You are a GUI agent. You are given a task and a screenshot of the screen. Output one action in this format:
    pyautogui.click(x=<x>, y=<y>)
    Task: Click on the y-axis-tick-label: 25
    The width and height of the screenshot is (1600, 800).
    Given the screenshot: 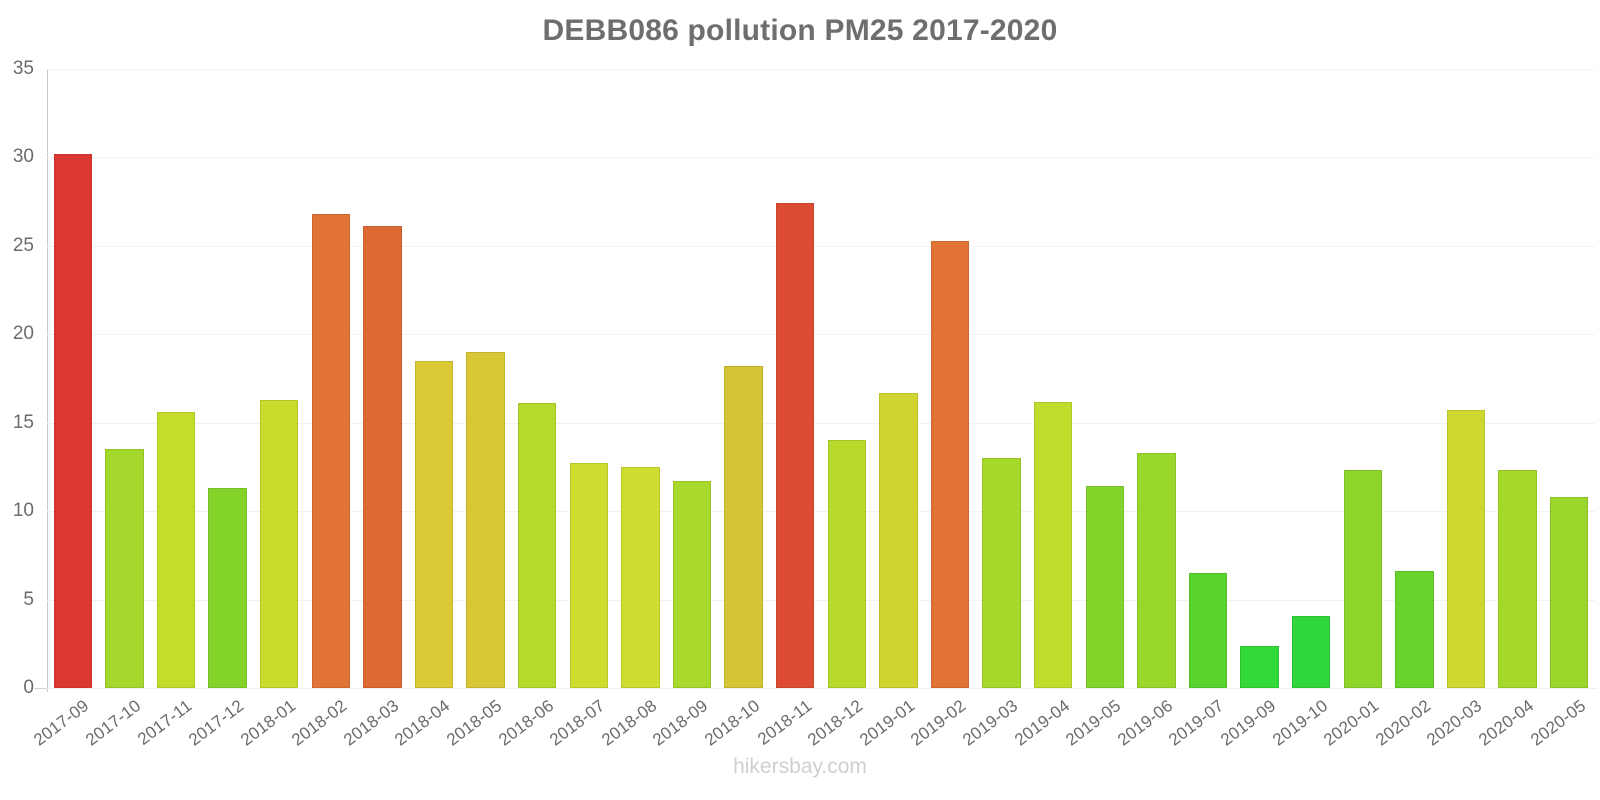 What is the action you would take?
    pyautogui.click(x=23, y=245)
    